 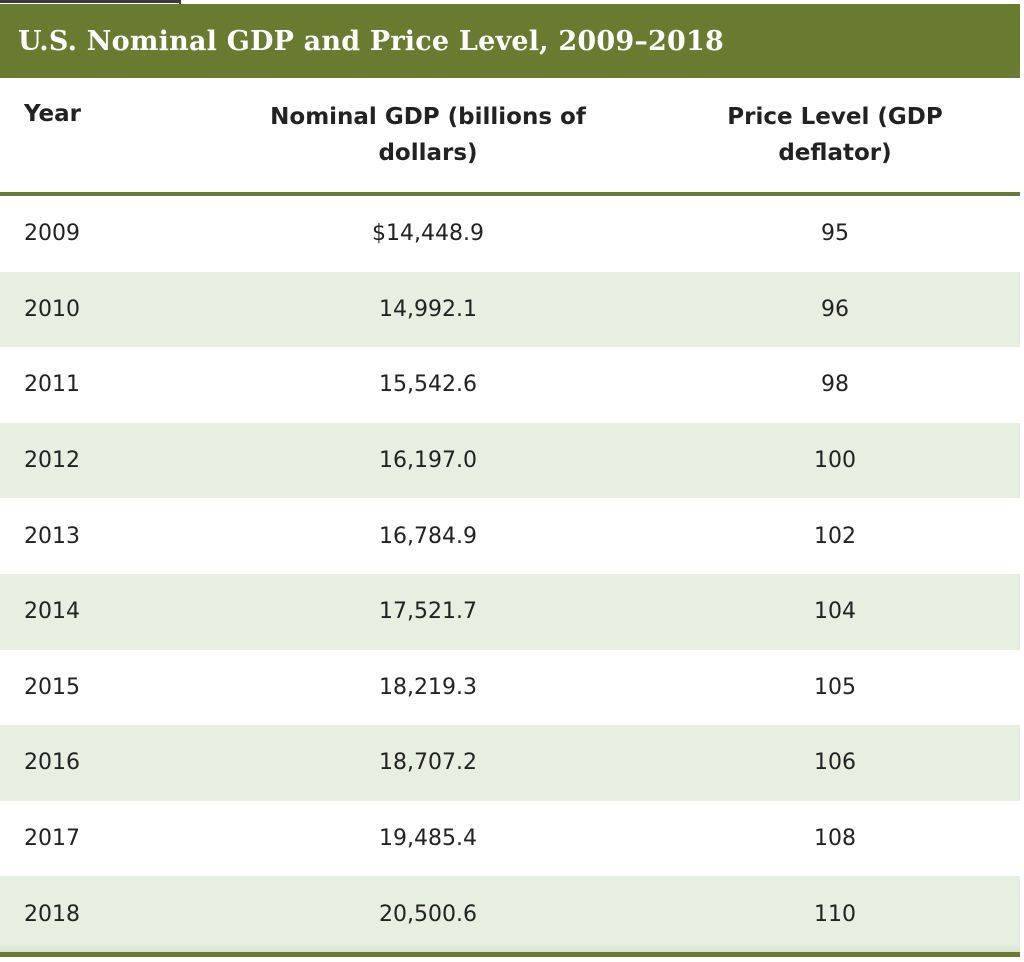 I want to click on cell-price-level: 105, so click(x=835, y=687).